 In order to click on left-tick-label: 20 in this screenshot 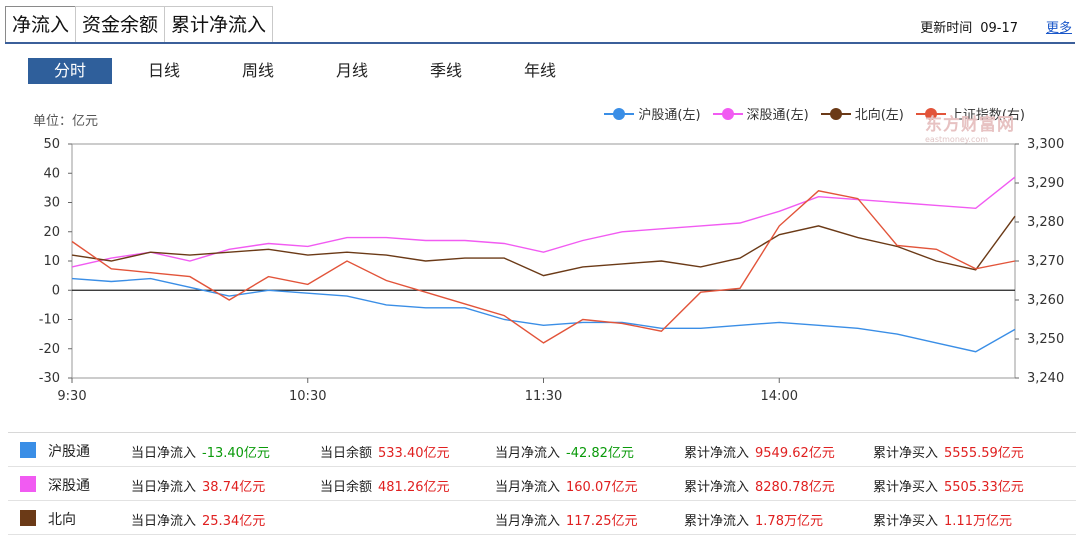, I will do `click(51, 232)`.